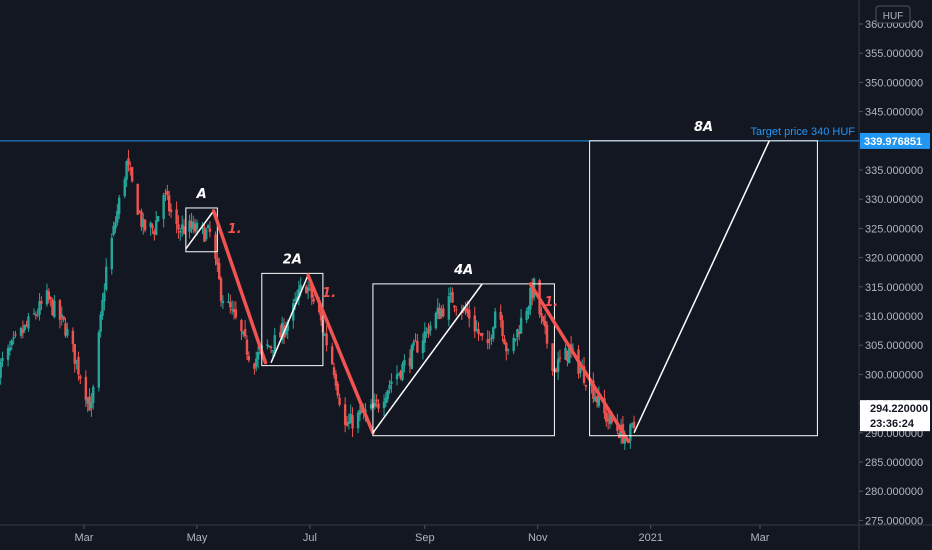 Image resolution: width=932 pixels, height=550 pixels. Describe the element at coordinates (894, 259) in the screenshot. I see `y-tick-label: 320.000000` at that location.